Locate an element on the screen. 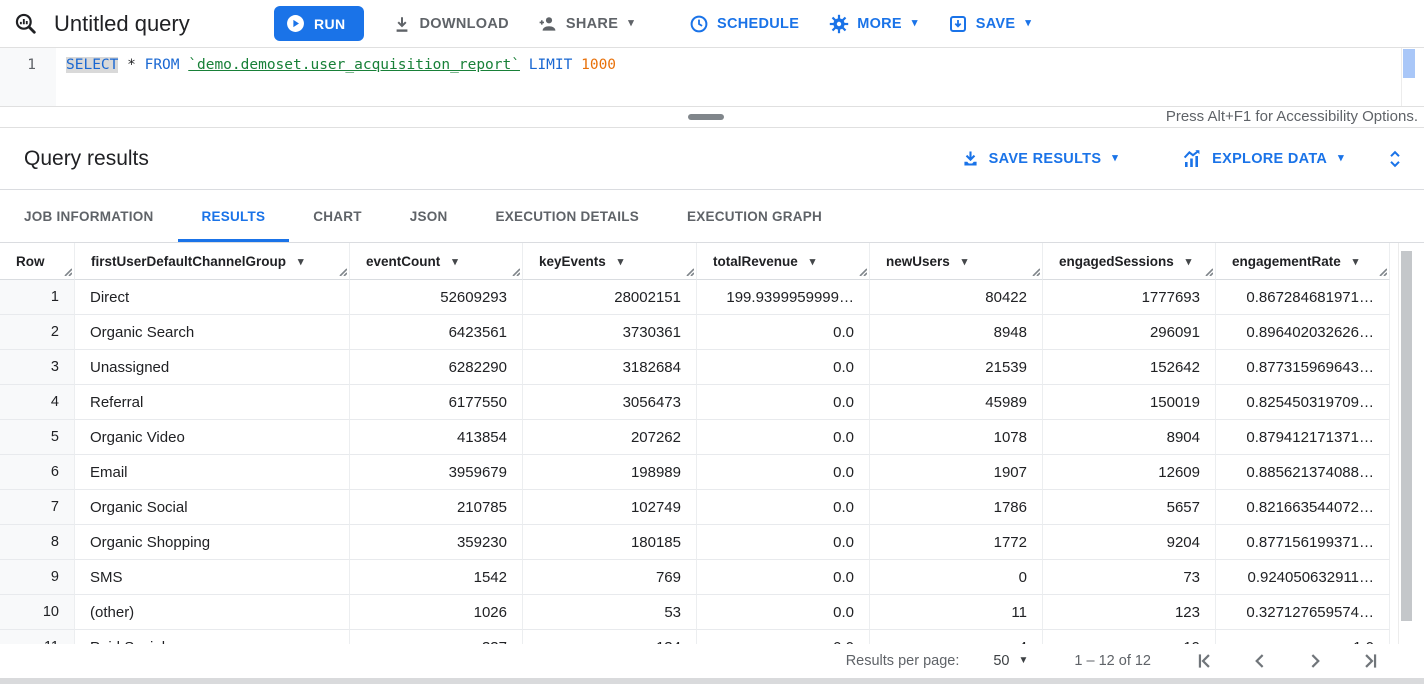 Image resolution: width=1424 pixels, height=685 pixels. table-cell: 3182684 is located at coordinates (610, 367).